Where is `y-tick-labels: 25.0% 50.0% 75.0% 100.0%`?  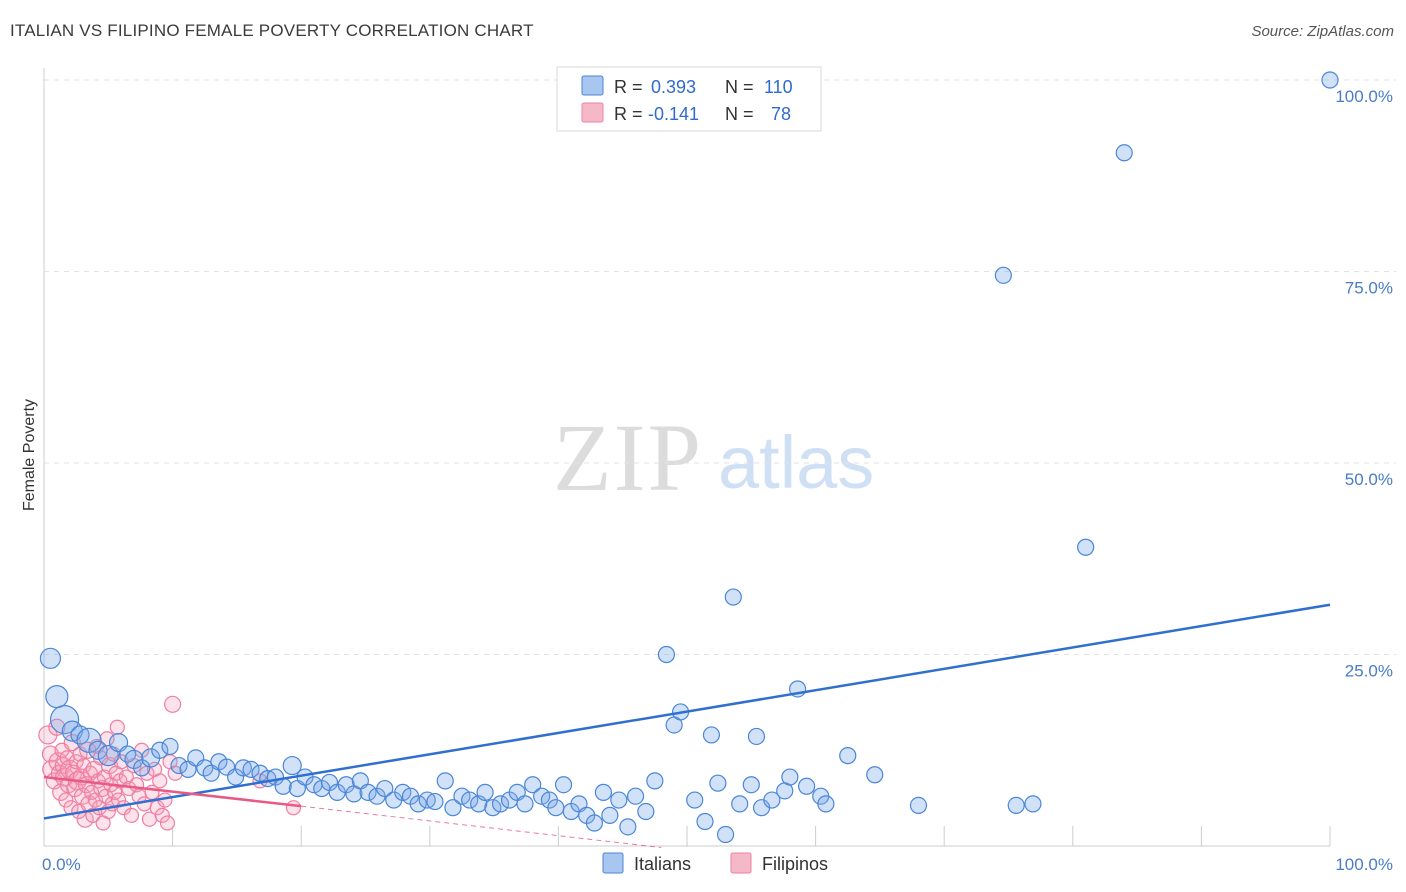
y-tick-labels: 25.0% 50.0% 75.0% 100.0% is located at coordinates (1364, 384).